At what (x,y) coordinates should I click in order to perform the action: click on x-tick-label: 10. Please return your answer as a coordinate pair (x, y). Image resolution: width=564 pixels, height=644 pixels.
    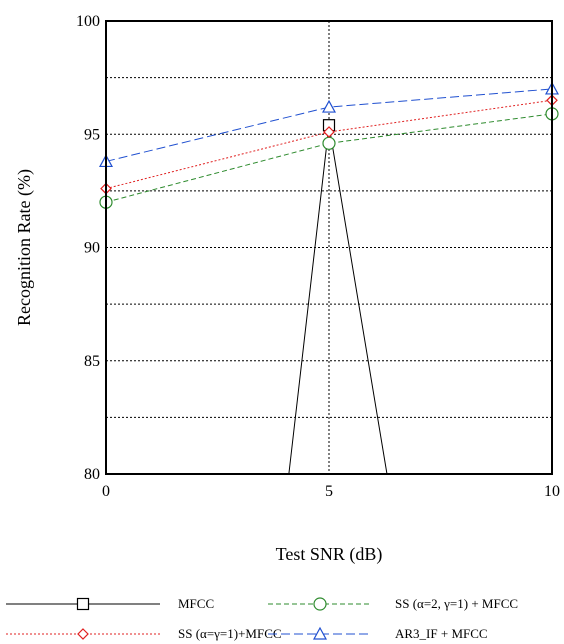
    Looking at the image, I should click on (552, 491).